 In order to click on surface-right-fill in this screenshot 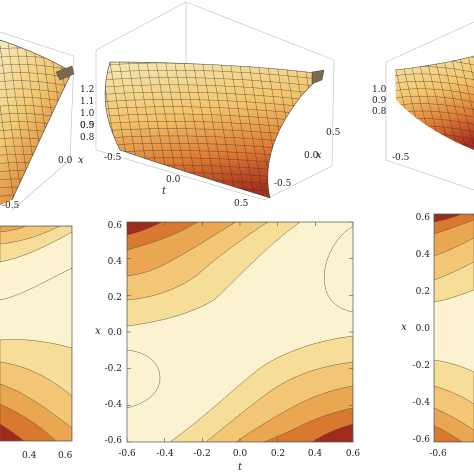, I will do `click(434, 103)`.